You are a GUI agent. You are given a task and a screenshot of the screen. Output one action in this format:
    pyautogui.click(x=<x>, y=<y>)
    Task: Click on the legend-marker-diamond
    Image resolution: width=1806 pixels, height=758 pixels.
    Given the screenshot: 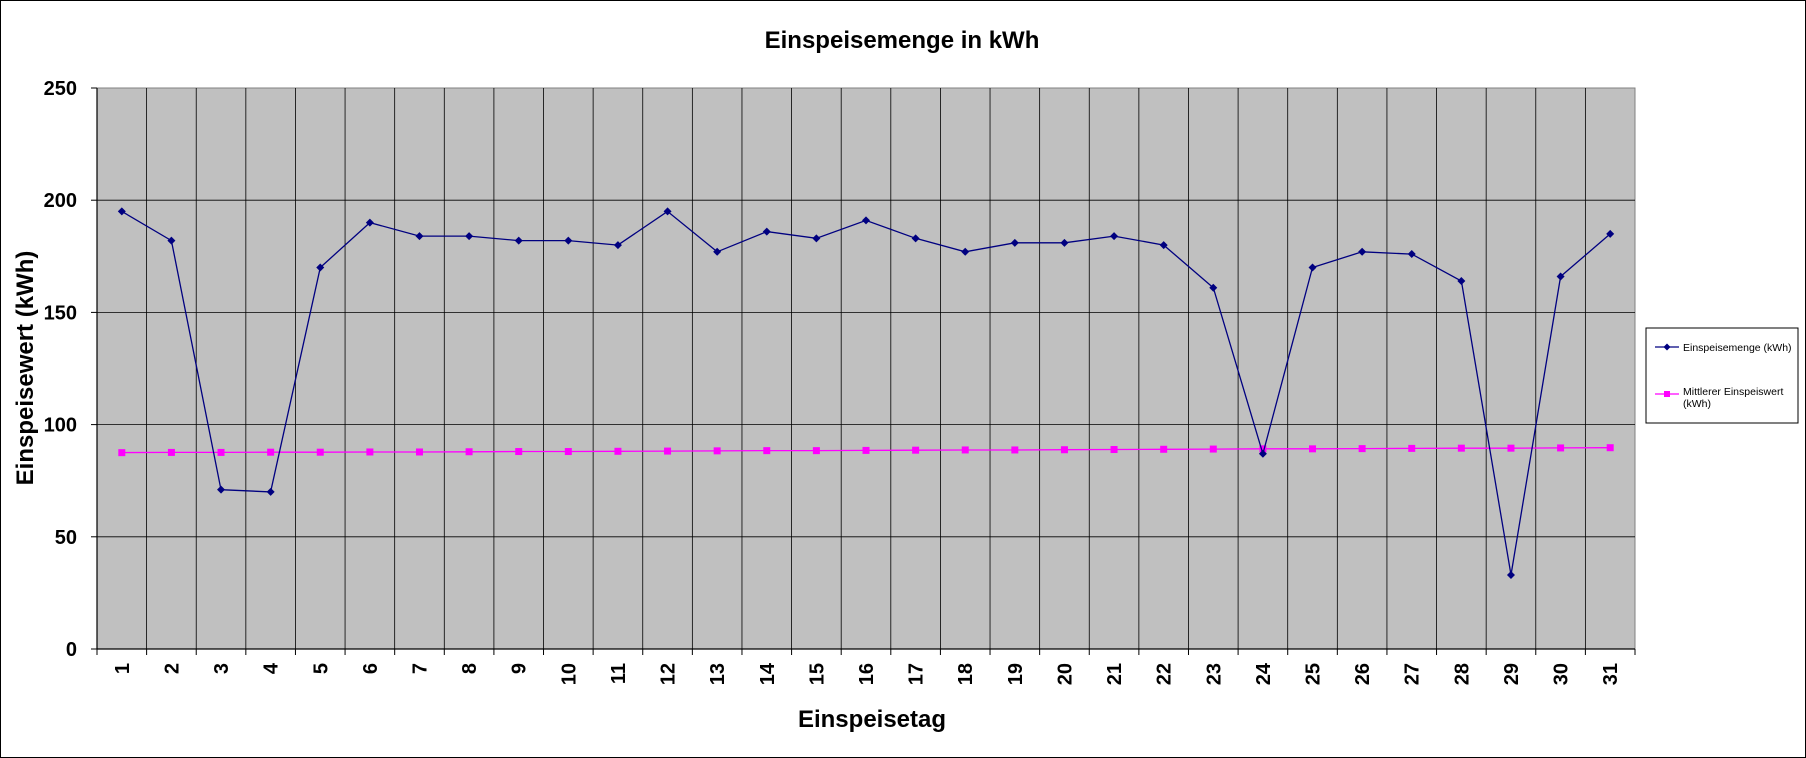 What is the action you would take?
    pyautogui.click(x=1667, y=347)
    